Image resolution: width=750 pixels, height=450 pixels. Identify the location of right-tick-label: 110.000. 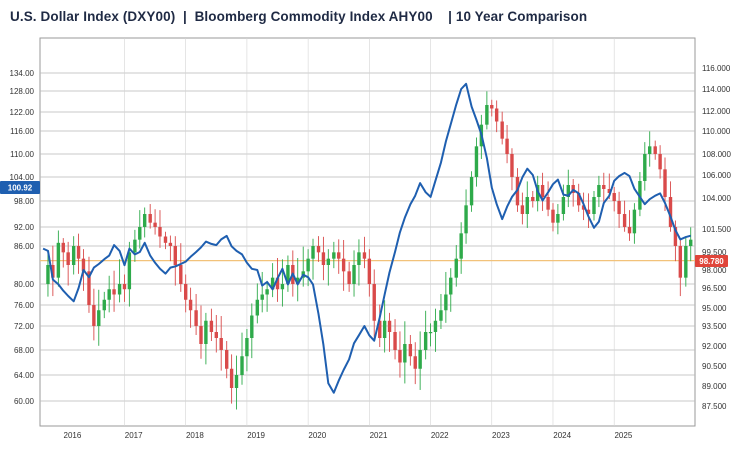
(716, 131).